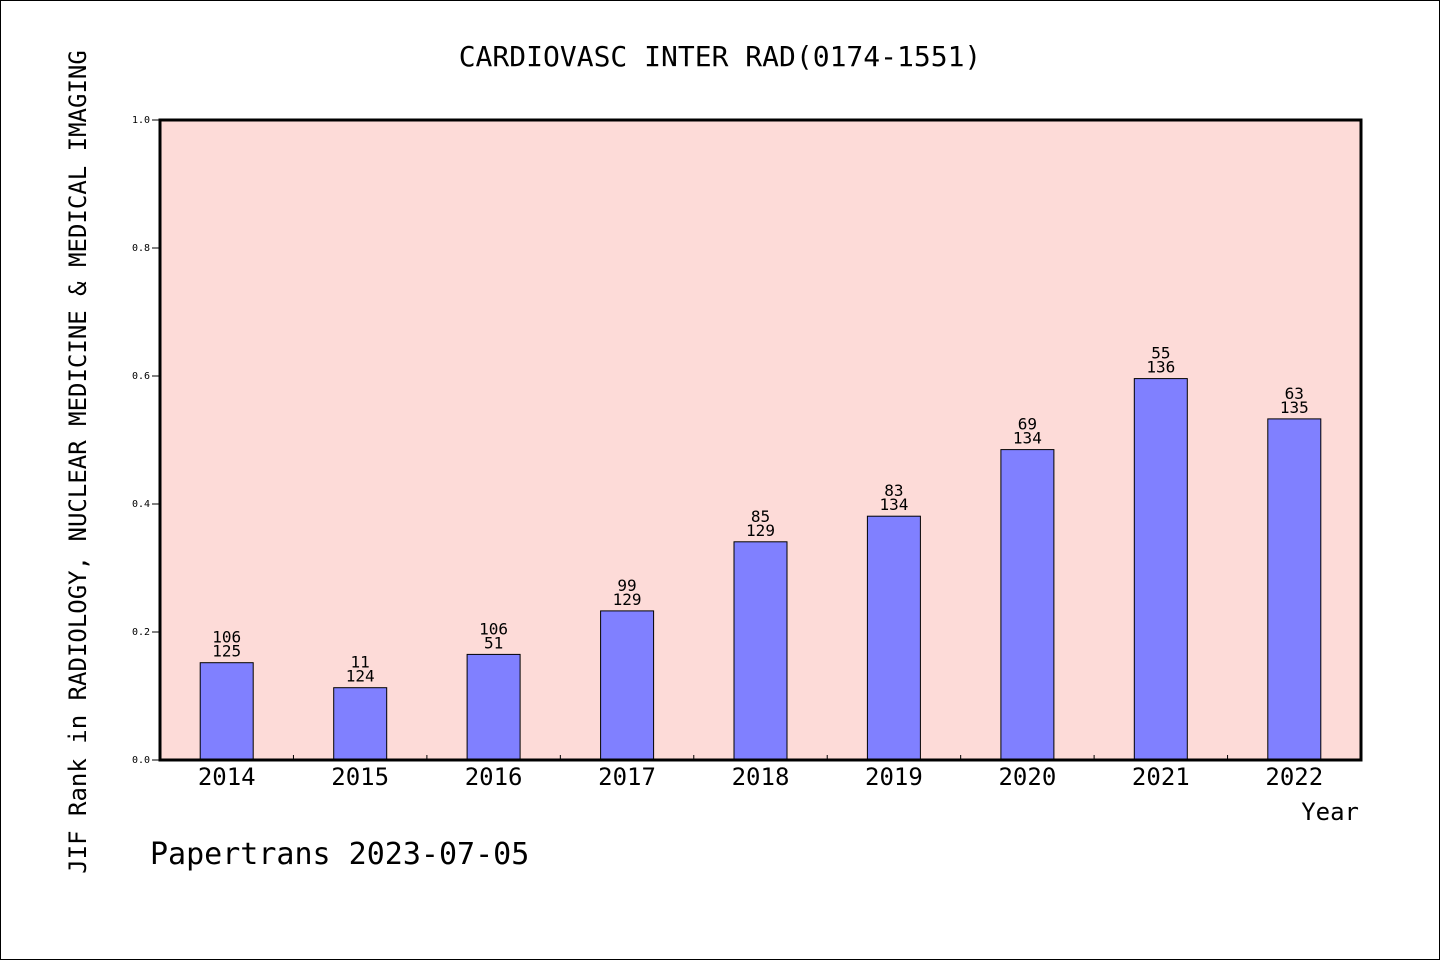  I want to click on bar-label-top-2019: 83, so click(893, 490).